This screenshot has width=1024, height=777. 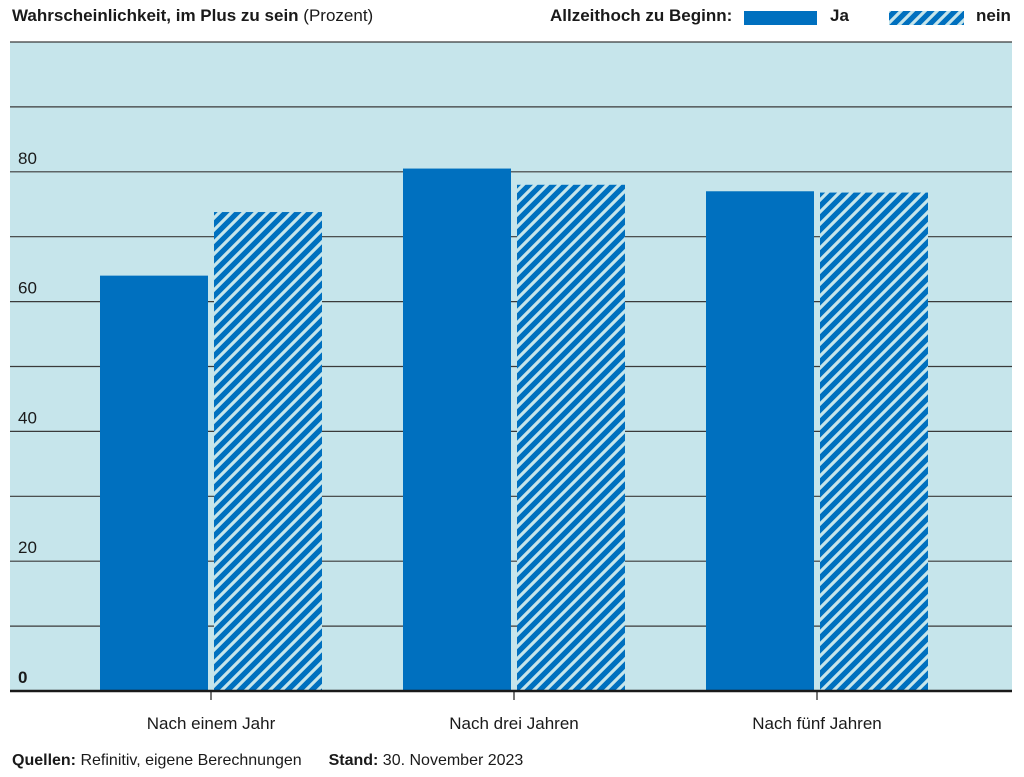 I want to click on y-tick-label-80: 80, so click(x=27, y=158).